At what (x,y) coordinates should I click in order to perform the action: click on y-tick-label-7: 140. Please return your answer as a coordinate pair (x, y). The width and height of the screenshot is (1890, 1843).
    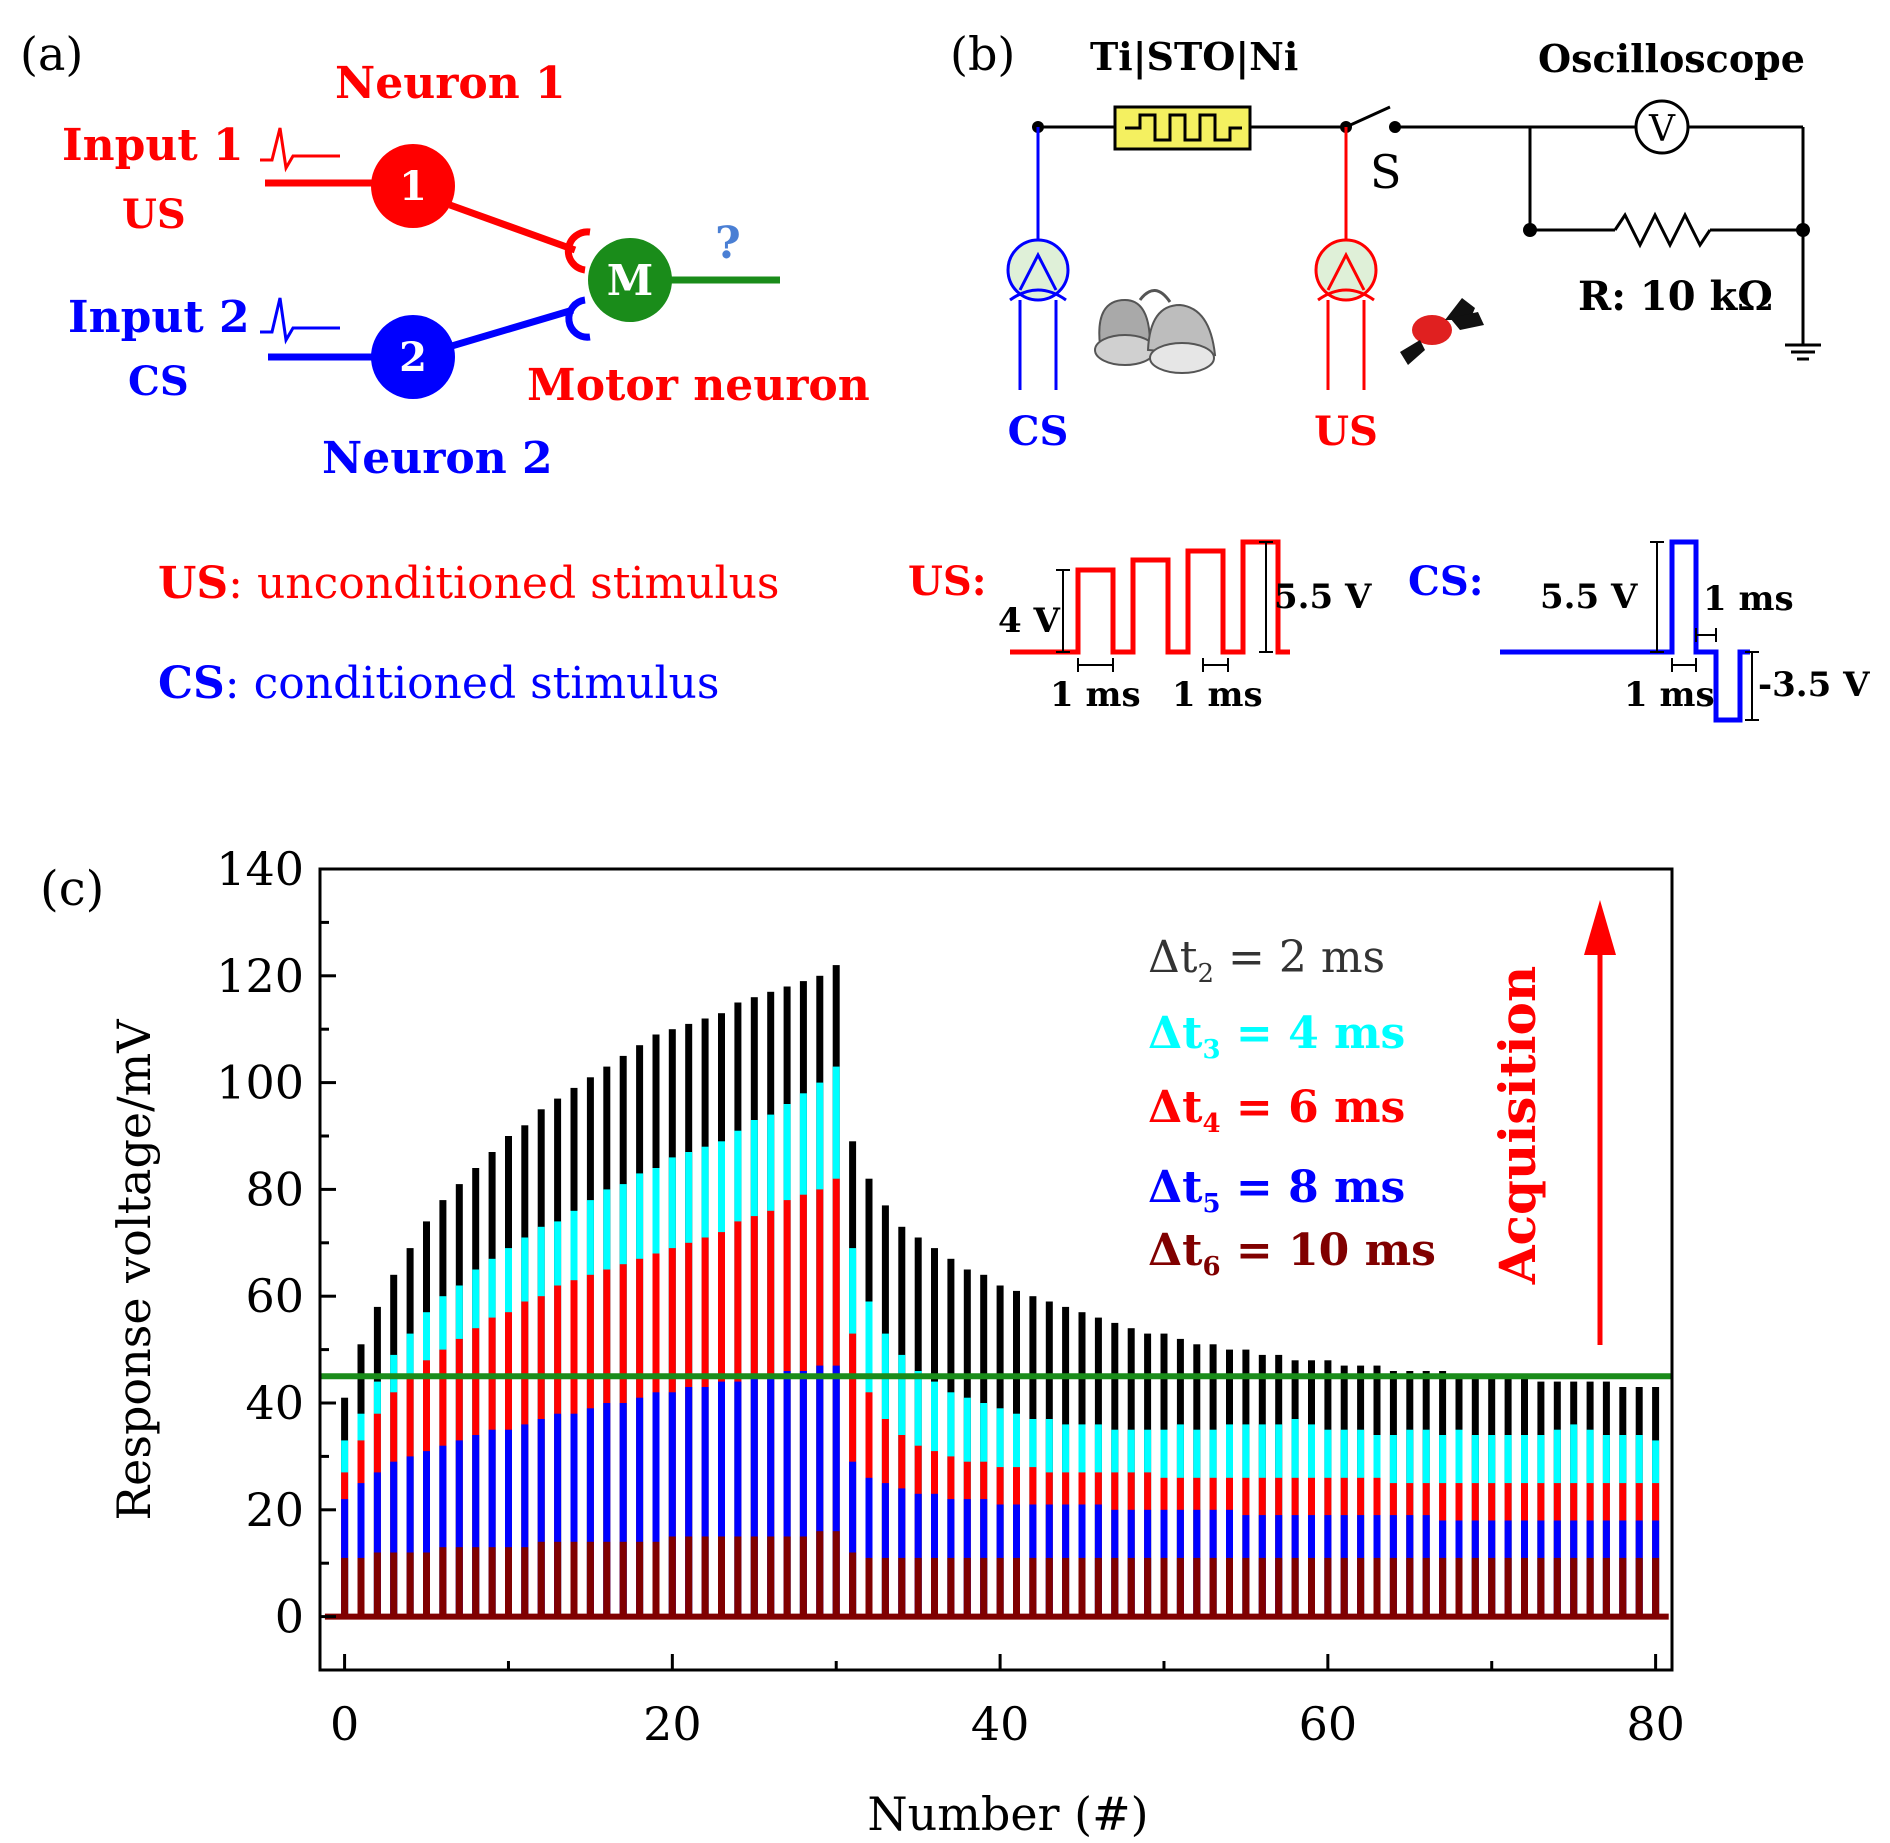
    Looking at the image, I should click on (260, 869).